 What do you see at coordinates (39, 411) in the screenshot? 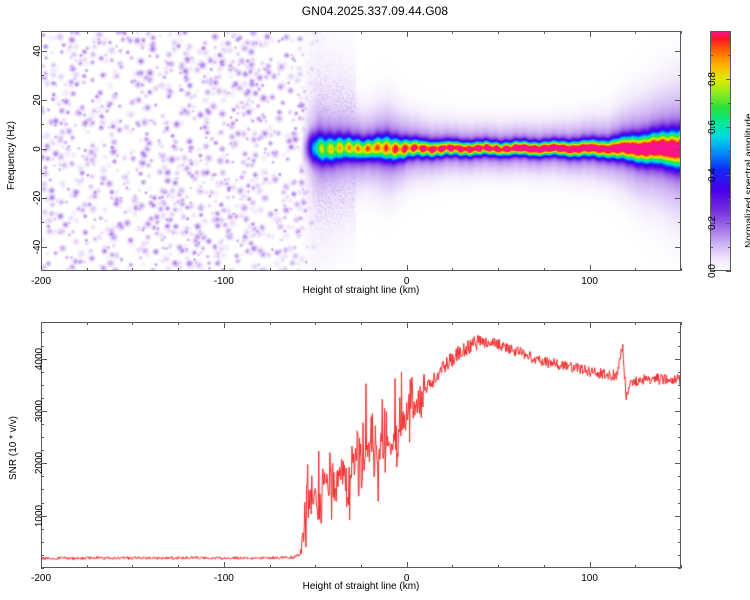
I see `snr-ytick-label: 3000` at bounding box center [39, 411].